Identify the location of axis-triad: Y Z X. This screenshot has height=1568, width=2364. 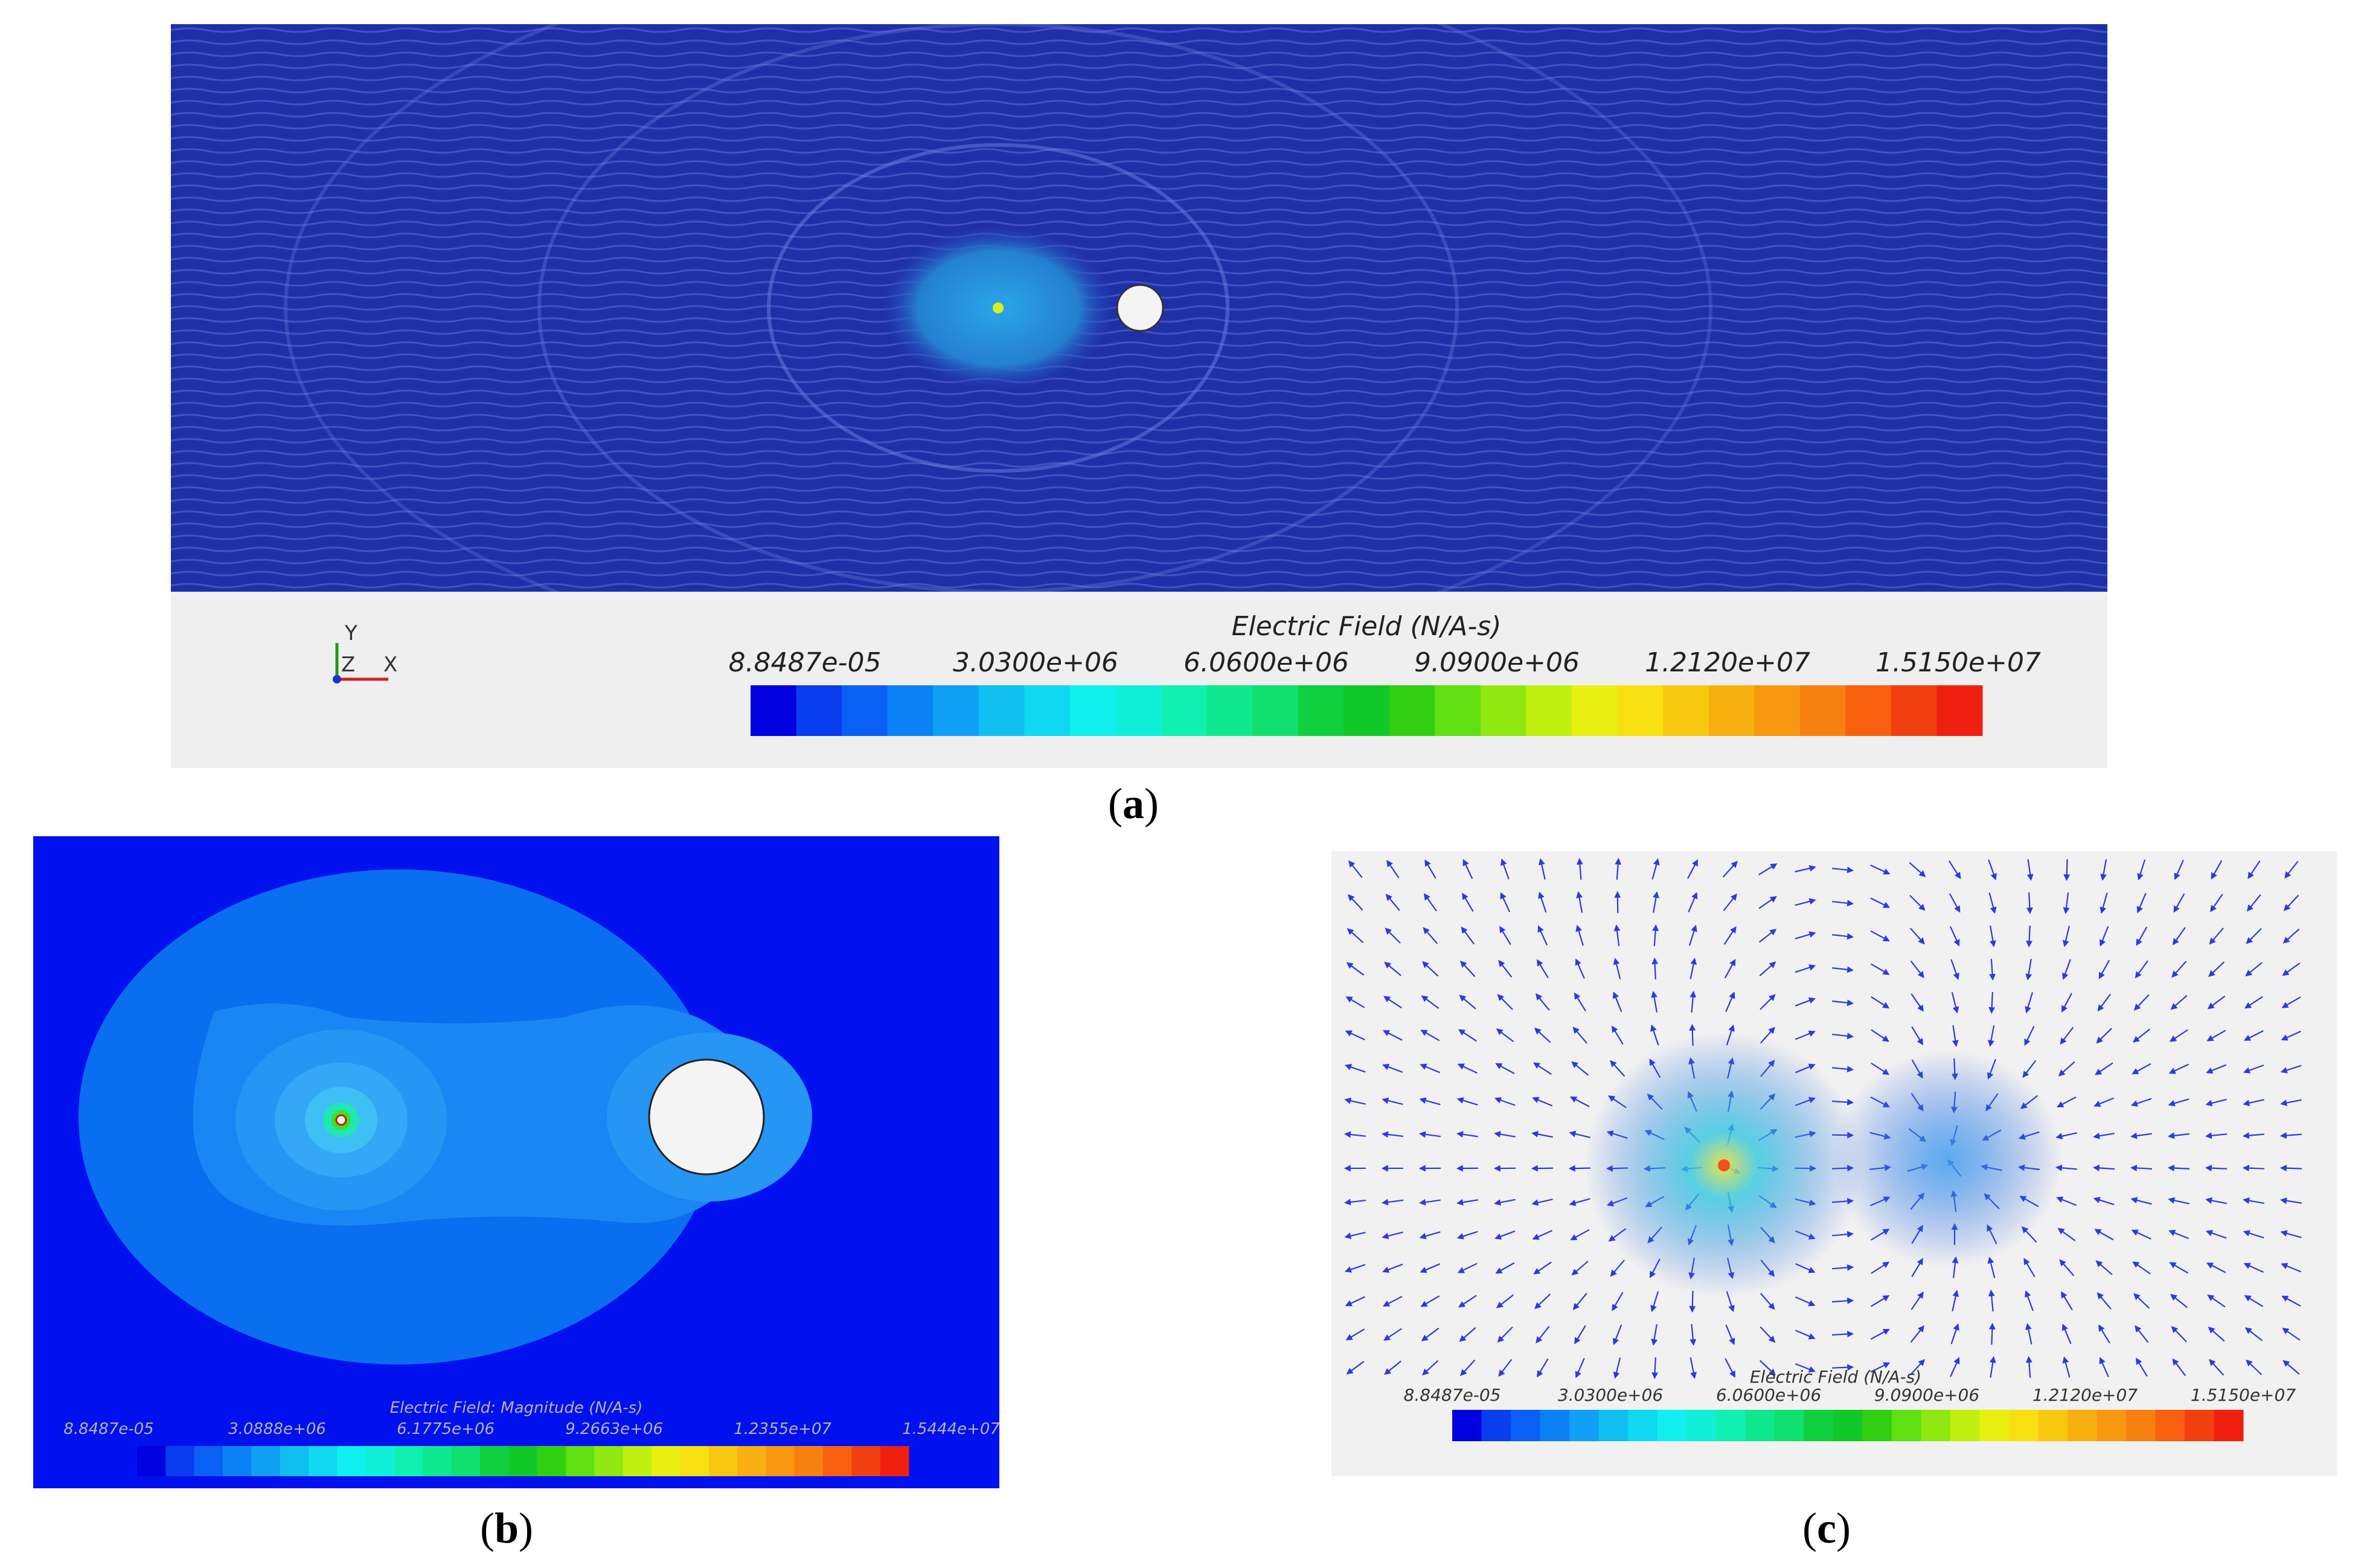
(365, 652).